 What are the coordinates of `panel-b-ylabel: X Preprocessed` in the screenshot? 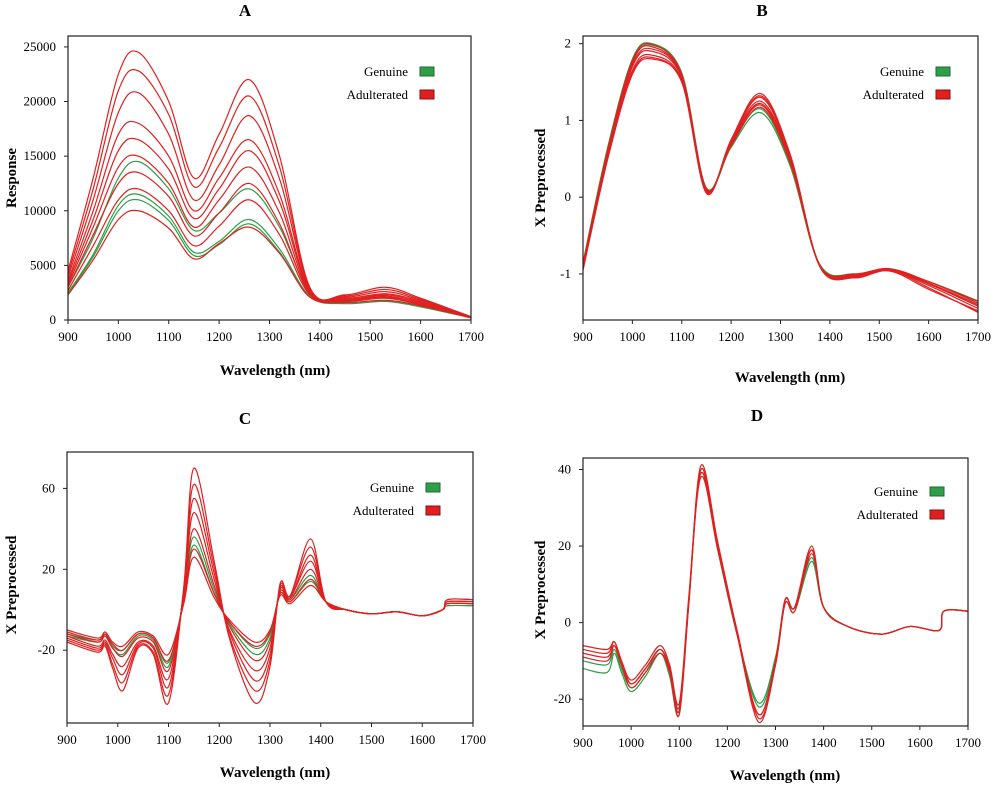 It's located at (541, 178).